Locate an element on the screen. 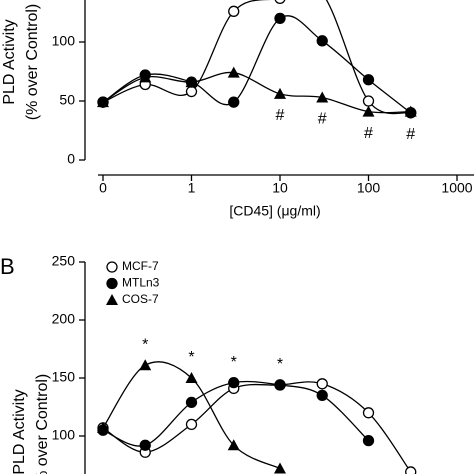 The image size is (474, 474). x-tick-label: 1000 is located at coordinates (456, 188).